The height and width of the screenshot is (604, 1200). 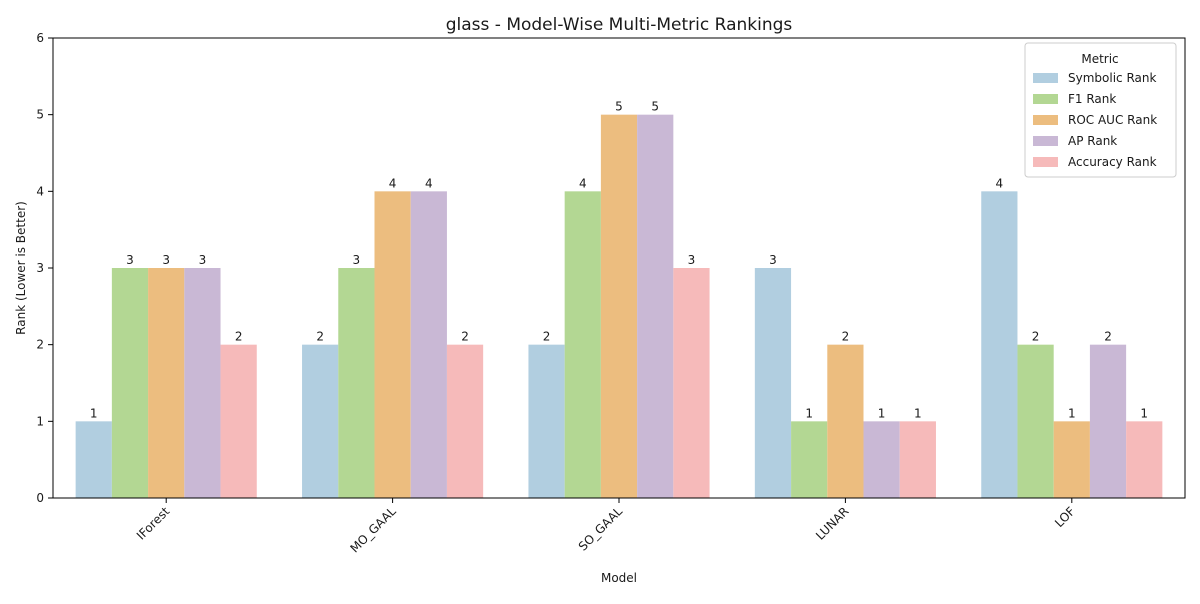 What do you see at coordinates (40, 268) in the screenshot?
I see `y-tick-label: 3` at bounding box center [40, 268].